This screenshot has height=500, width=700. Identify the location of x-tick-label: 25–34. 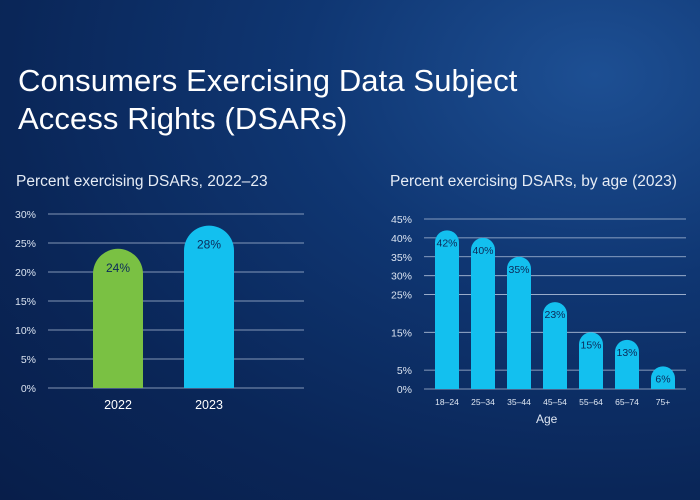
(483, 402).